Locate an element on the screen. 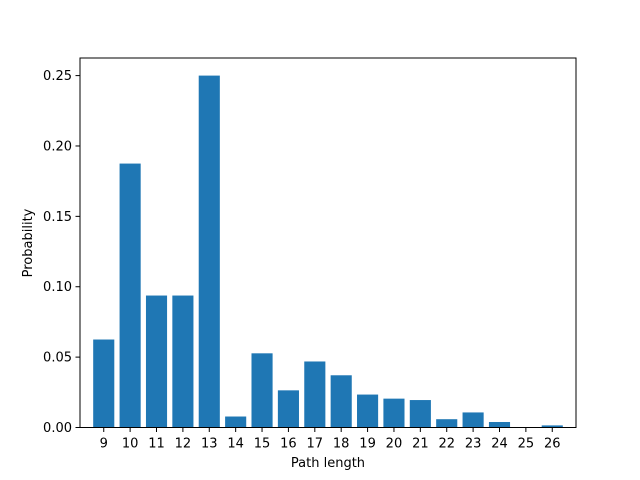  x-tick-label: 18 is located at coordinates (341, 444).